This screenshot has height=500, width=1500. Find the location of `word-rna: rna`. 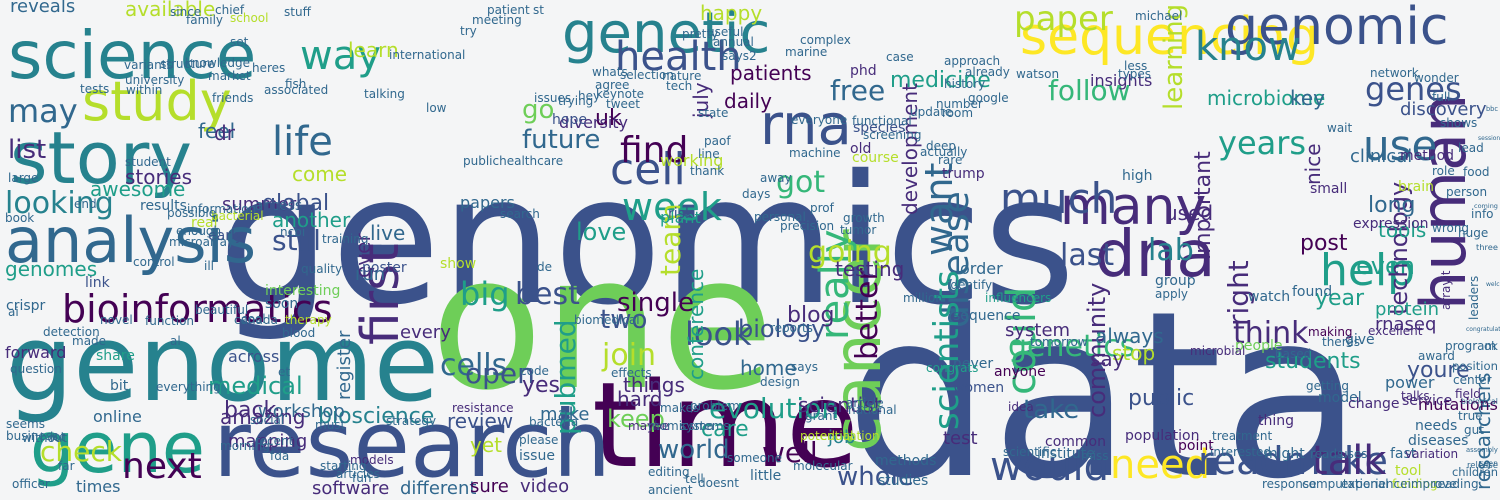

word-rna: rna is located at coordinates (806, 125).